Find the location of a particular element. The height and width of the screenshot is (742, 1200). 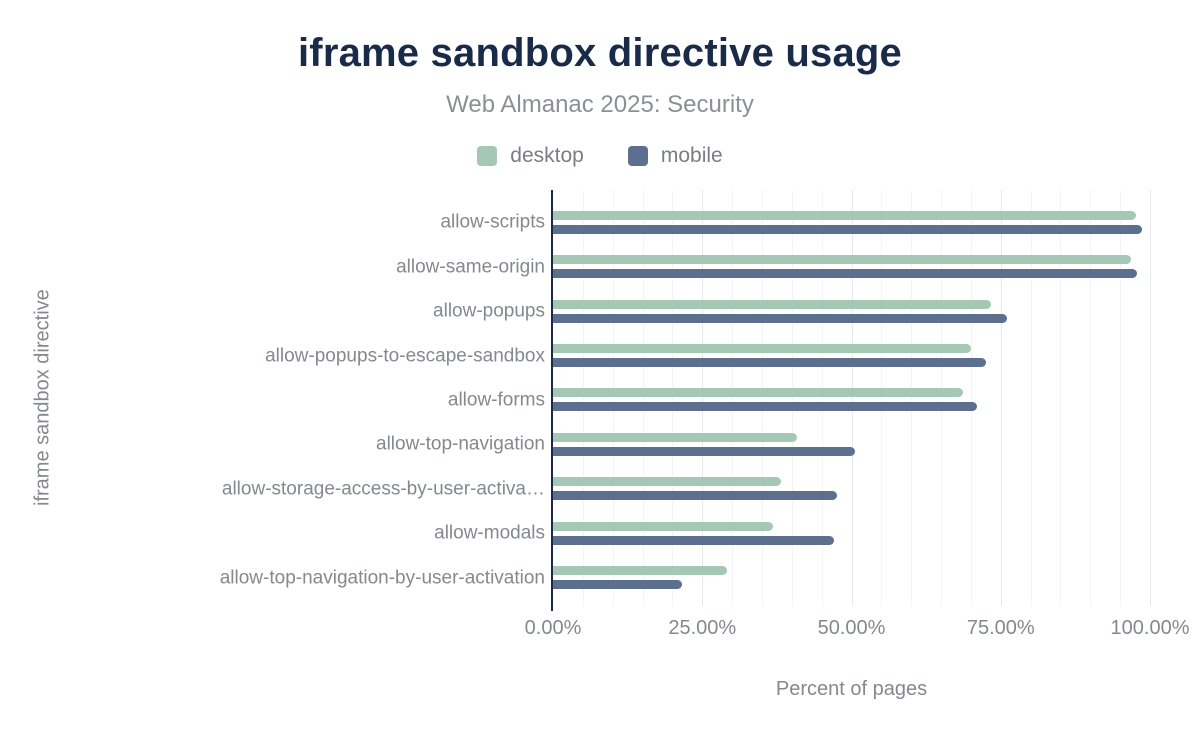

category-label: allow-top-navigation-by-user-activation is located at coordinates (382, 578).